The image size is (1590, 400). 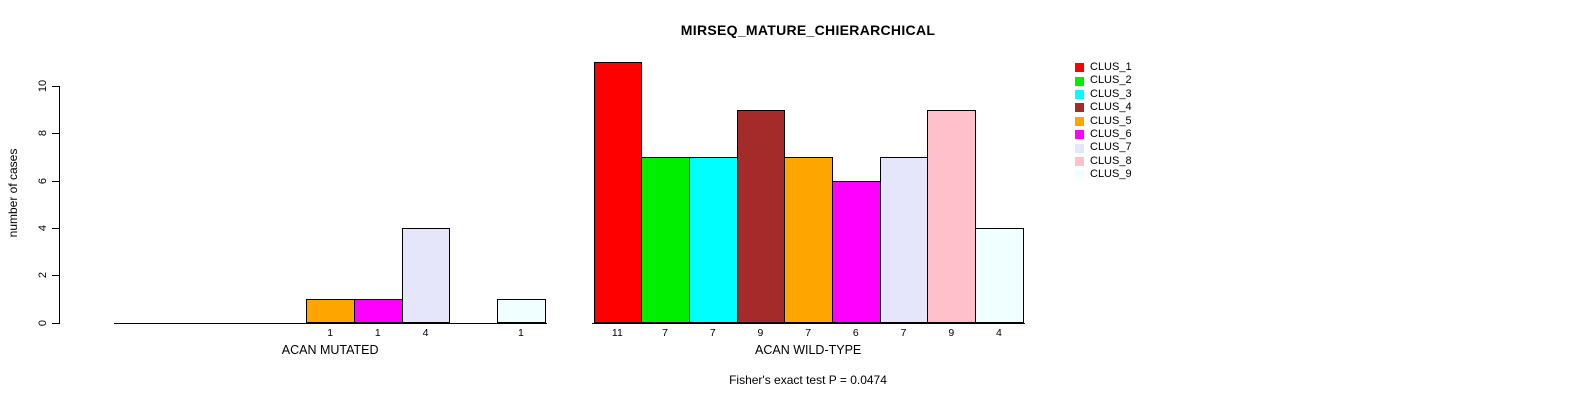 What do you see at coordinates (426, 275) in the screenshot?
I see `bar-clus_7-mutated` at bounding box center [426, 275].